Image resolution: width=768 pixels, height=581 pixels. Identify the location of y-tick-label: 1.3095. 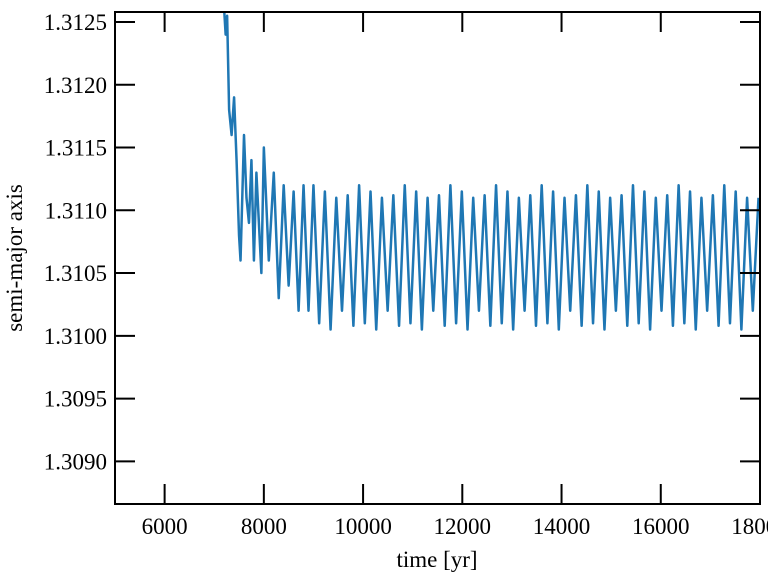
(75, 399).